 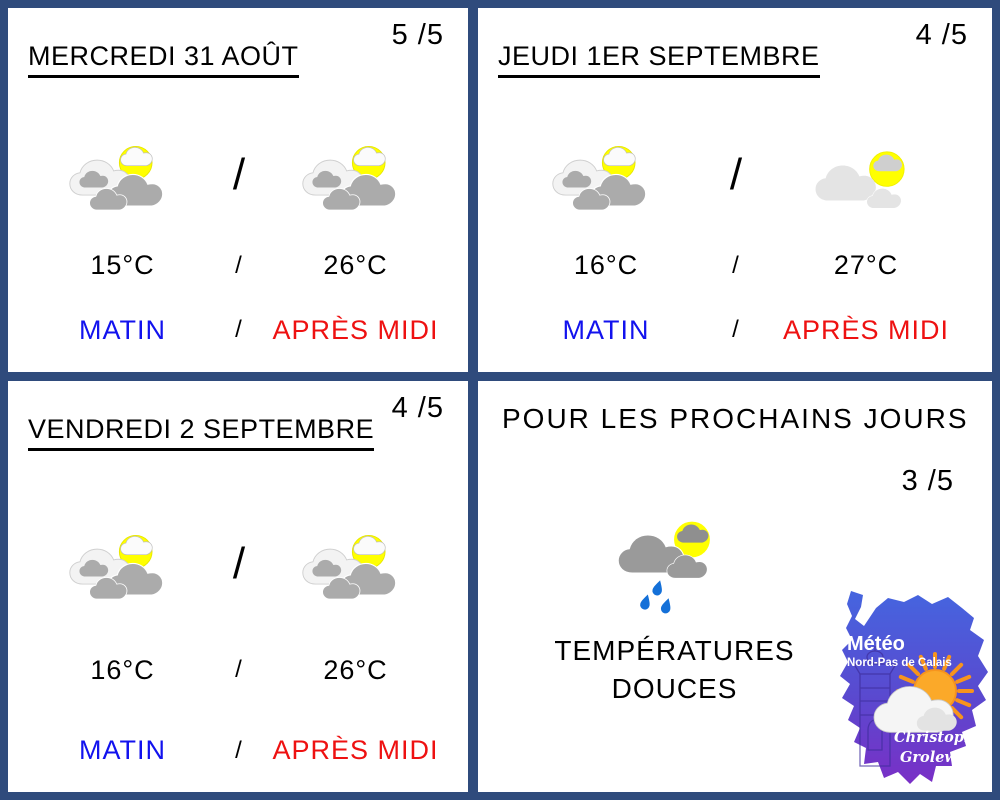 I want to click on outlook-text: TEMPÉRATURES DOUCES, so click(x=674, y=670).